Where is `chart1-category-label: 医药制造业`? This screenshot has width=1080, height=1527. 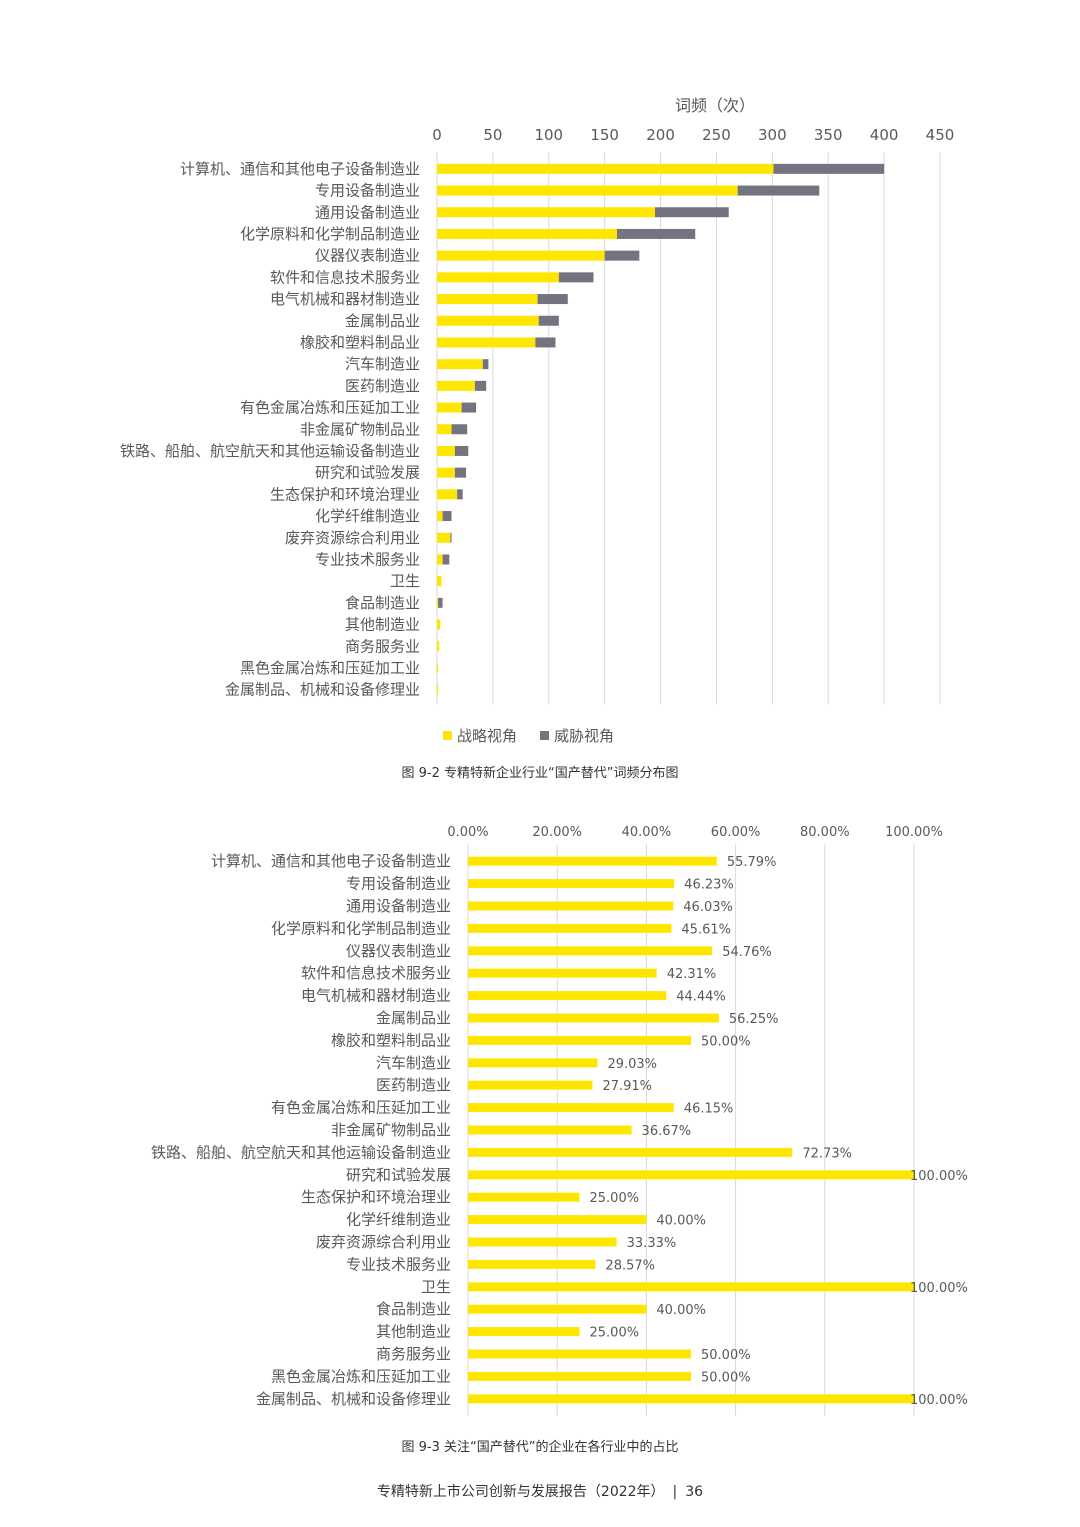 chart1-category-label: 医药制造业 is located at coordinates (382, 386).